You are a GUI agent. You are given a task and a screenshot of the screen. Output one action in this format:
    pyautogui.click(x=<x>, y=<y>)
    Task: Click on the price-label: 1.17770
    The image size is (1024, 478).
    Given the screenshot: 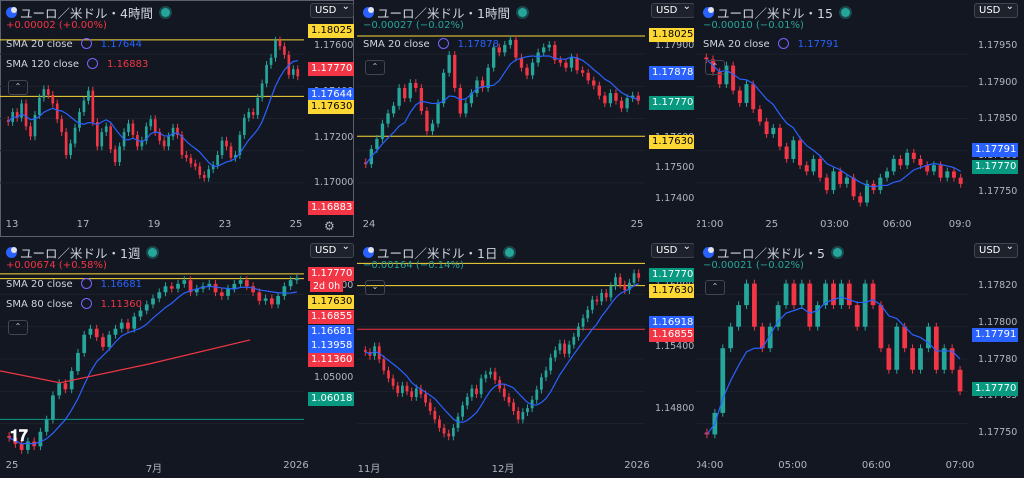 What is the action you would take?
    pyautogui.click(x=331, y=69)
    